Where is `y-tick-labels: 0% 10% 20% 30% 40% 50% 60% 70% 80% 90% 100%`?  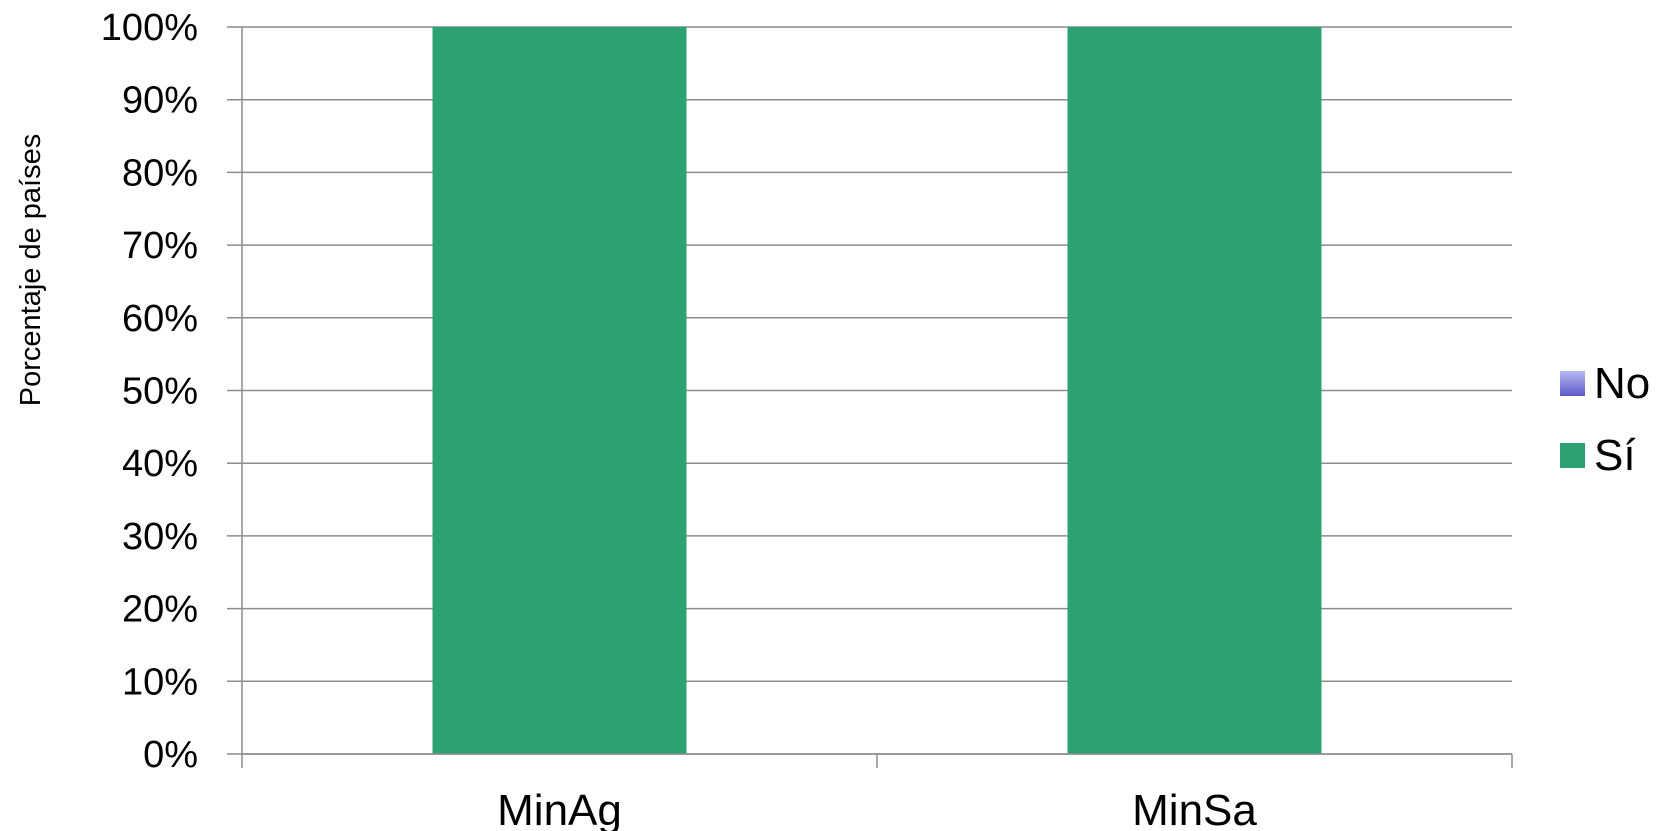 y-tick-labels: 0% 10% 20% 30% 40% 50% 60% 70% 80% 90% 100% is located at coordinates (149, 391).